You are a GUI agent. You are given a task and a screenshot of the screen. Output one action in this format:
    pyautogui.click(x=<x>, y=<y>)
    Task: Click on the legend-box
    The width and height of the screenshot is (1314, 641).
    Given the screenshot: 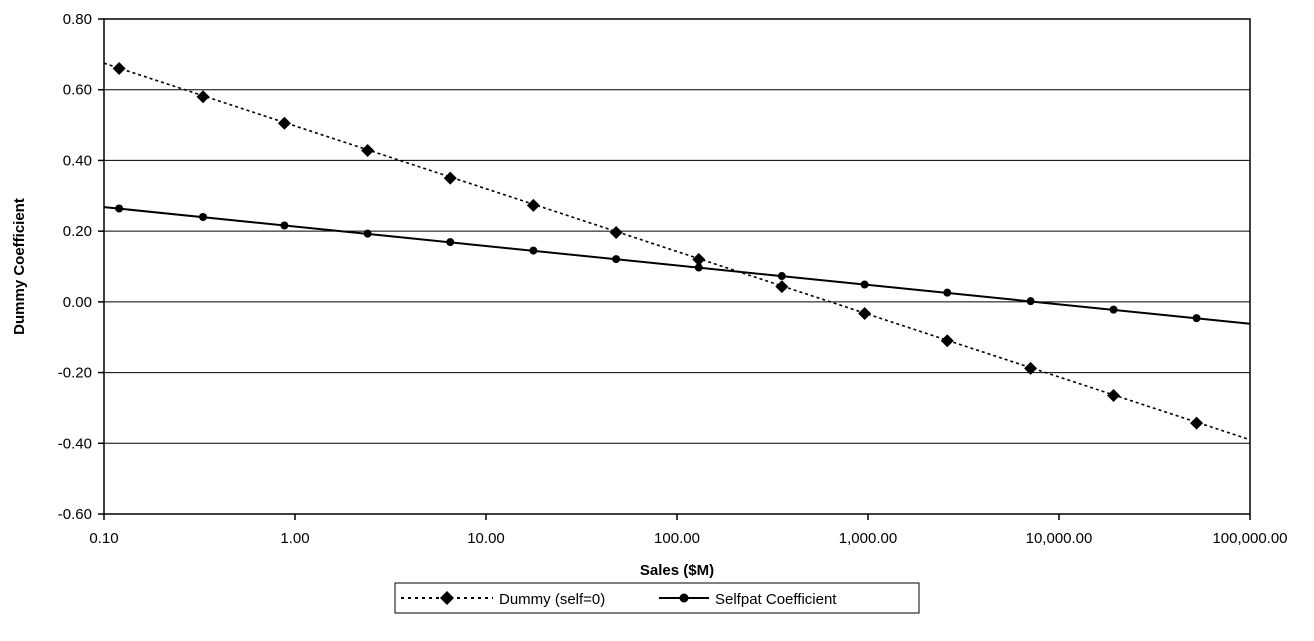 What is the action you would take?
    pyautogui.click(x=657, y=598)
    